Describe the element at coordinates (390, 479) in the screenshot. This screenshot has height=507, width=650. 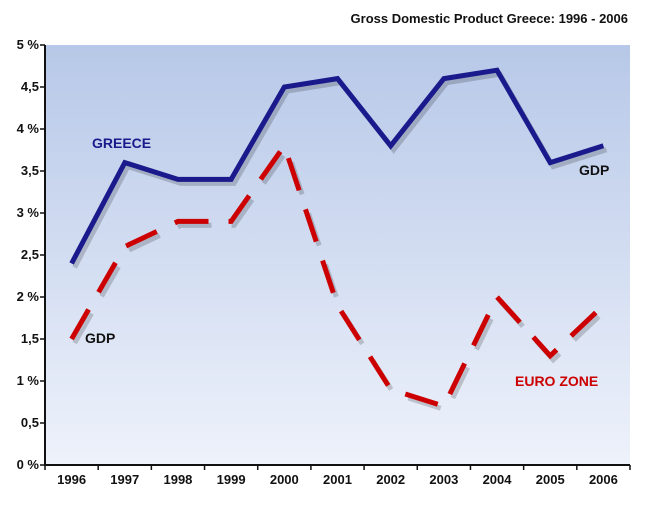
I see `x-tick-label: 2002` at that location.